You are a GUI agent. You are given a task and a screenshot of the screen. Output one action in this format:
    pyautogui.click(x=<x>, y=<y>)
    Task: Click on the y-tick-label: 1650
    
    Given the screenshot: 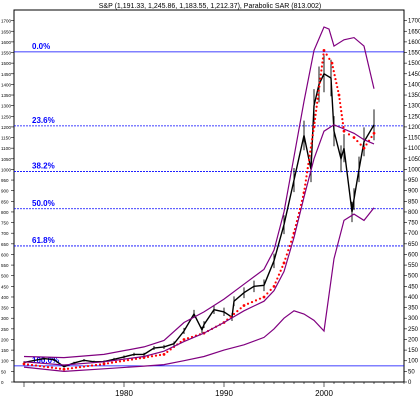 What is the action you would take?
    pyautogui.click(x=414, y=32)
    